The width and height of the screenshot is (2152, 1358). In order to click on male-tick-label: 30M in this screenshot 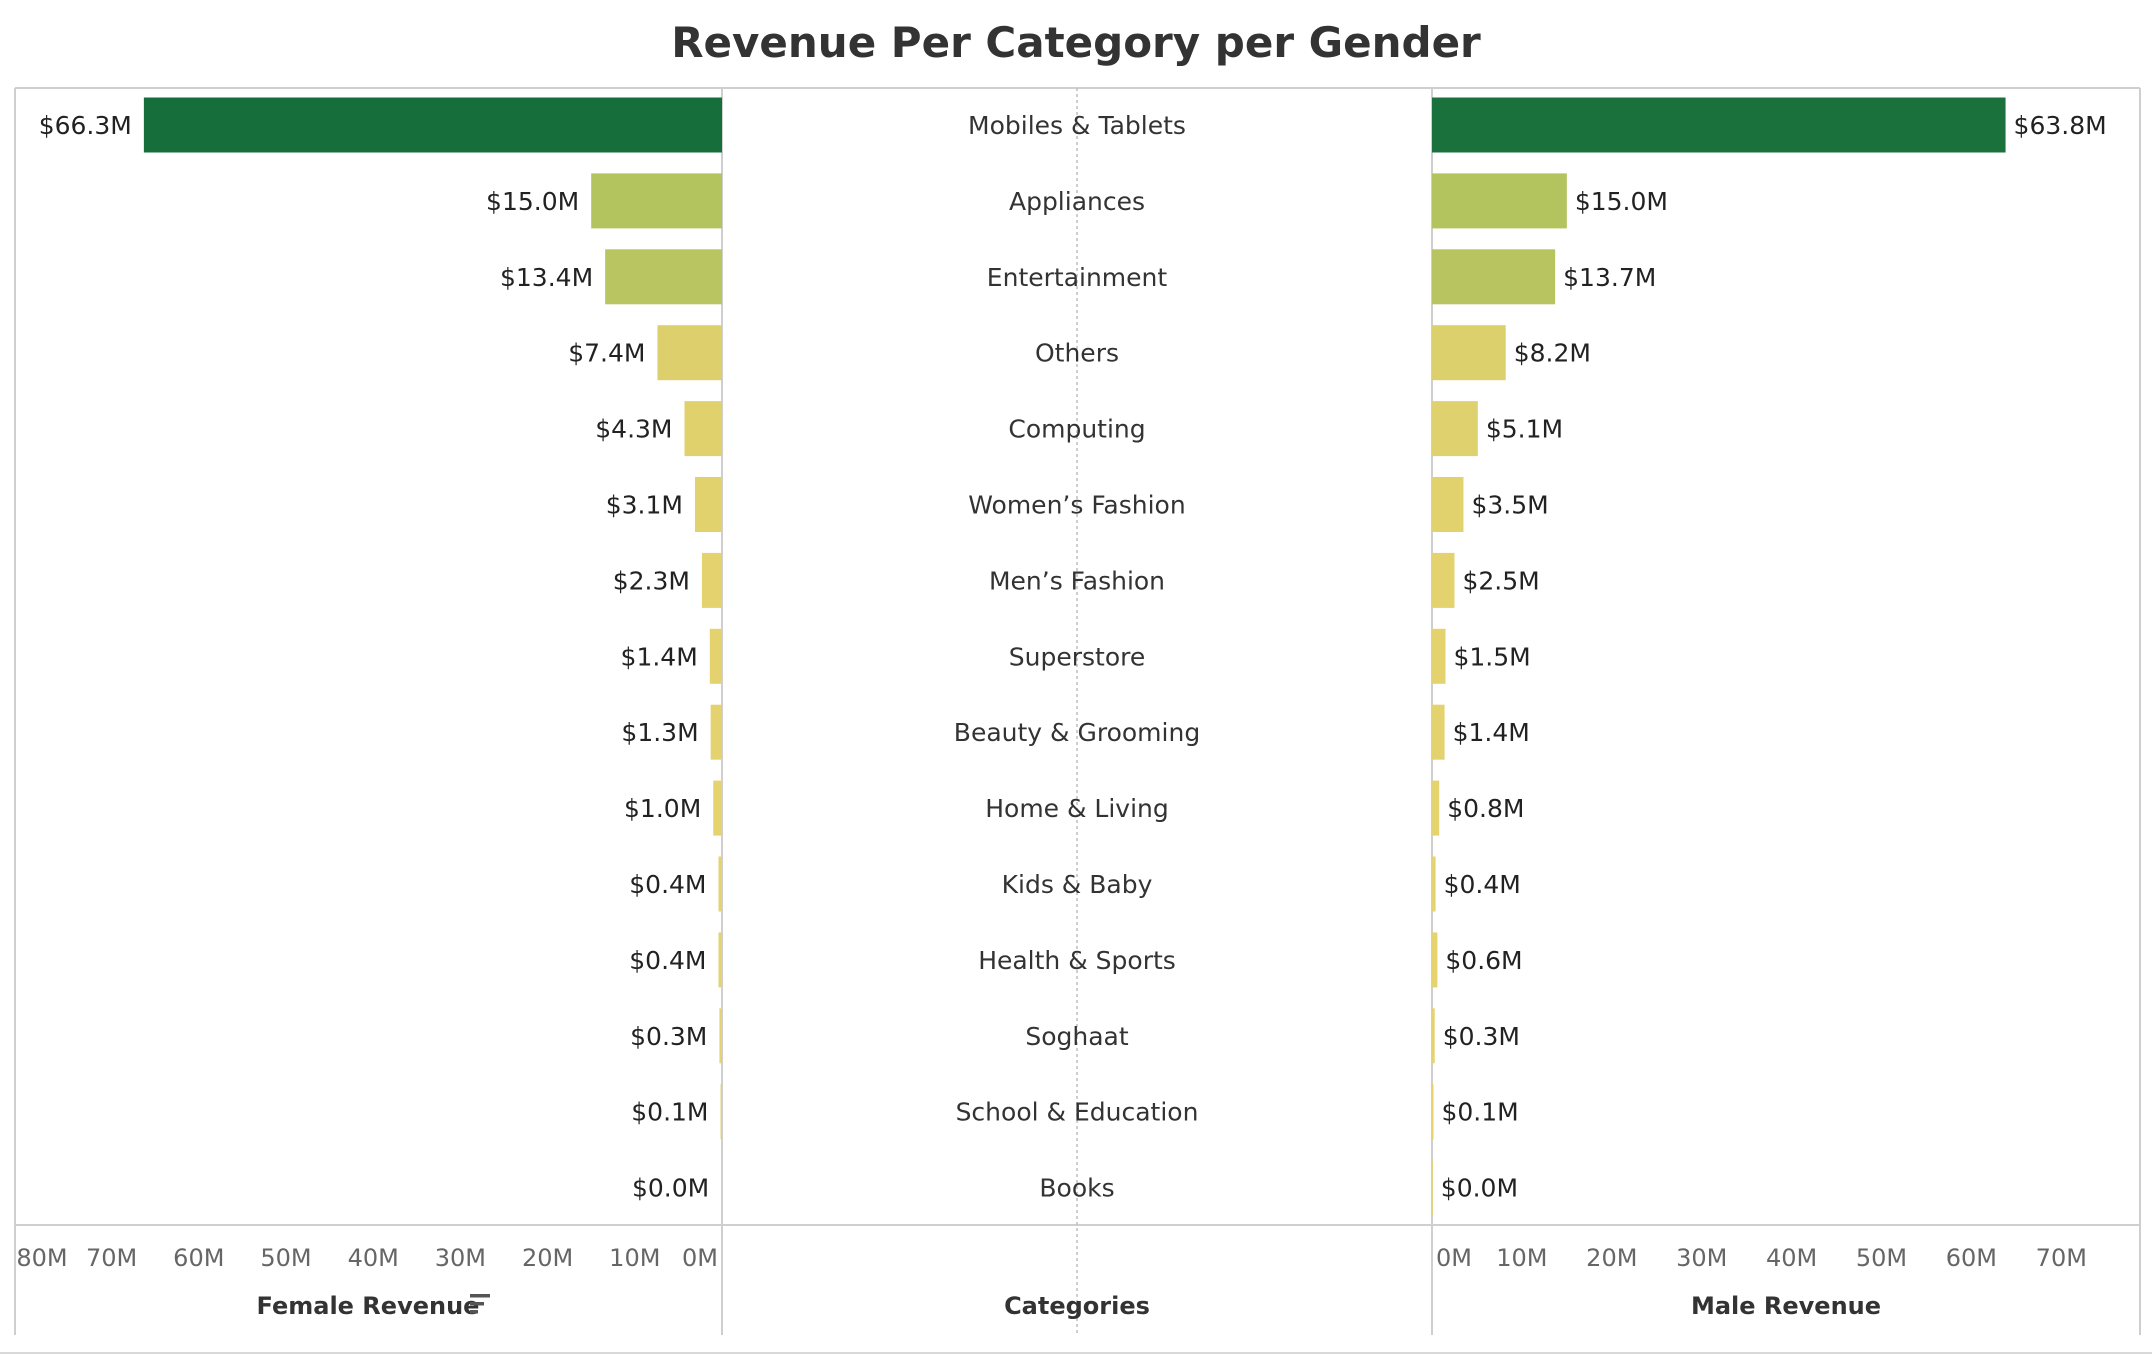, I will do `click(1701, 1258)`.